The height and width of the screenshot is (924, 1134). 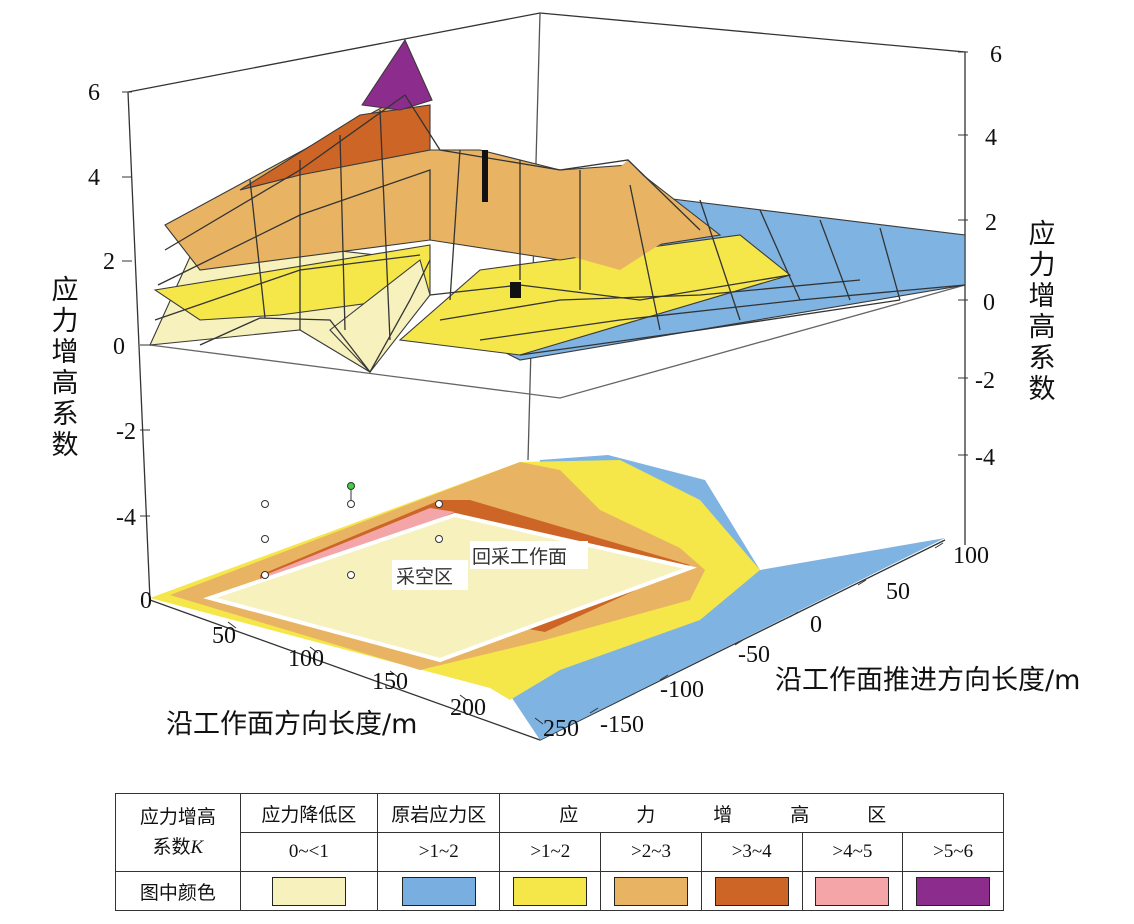 I want to click on marker-face, so click(x=485, y=176).